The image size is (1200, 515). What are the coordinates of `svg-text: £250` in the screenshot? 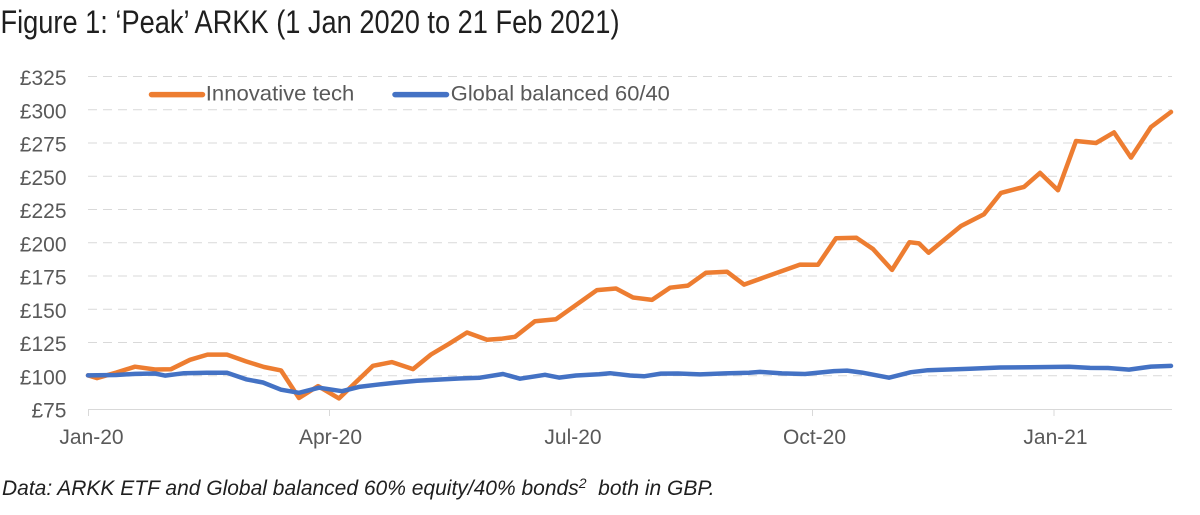 It's located at (43, 178).